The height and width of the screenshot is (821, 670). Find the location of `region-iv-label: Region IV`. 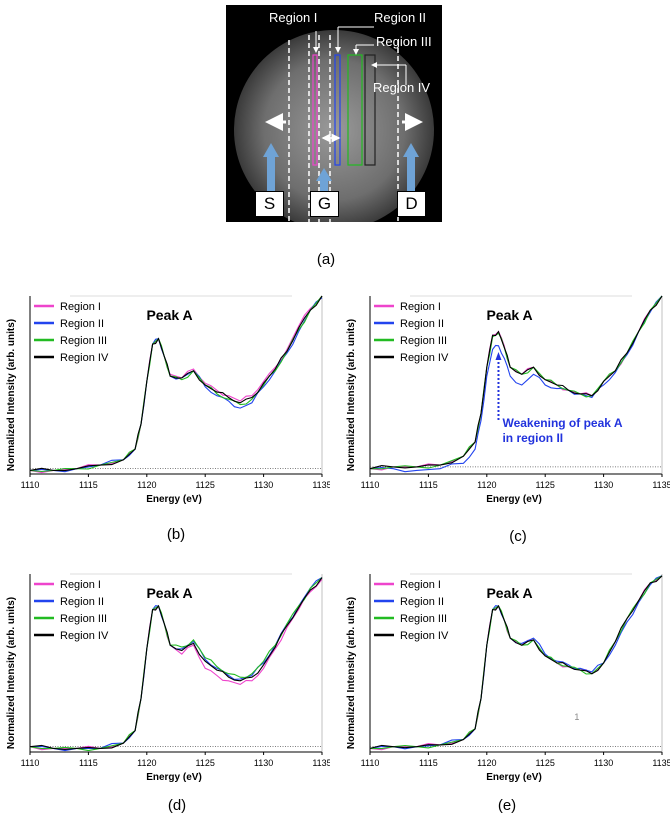

region-iv-label: Region IV is located at coordinates (402, 87).